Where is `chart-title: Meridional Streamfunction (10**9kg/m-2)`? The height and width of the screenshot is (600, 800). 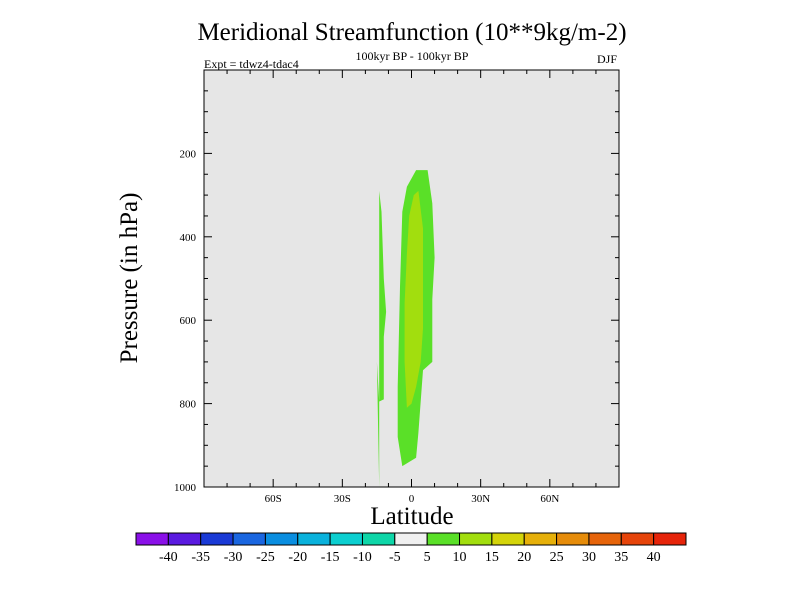 chart-title: Meridional Streamfunction (10**9kg/m-2) is located at coordinates (411, 32).